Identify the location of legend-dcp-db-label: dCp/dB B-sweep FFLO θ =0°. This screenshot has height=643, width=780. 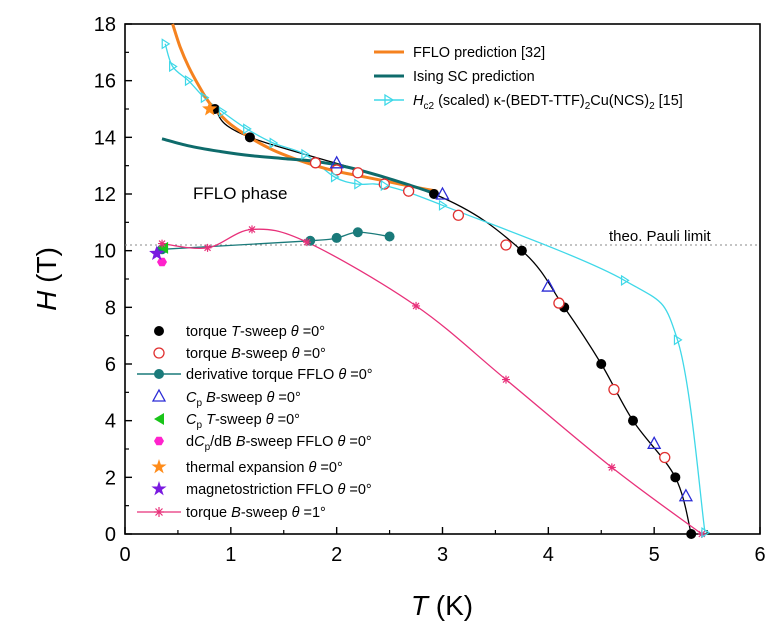
(279, 443).